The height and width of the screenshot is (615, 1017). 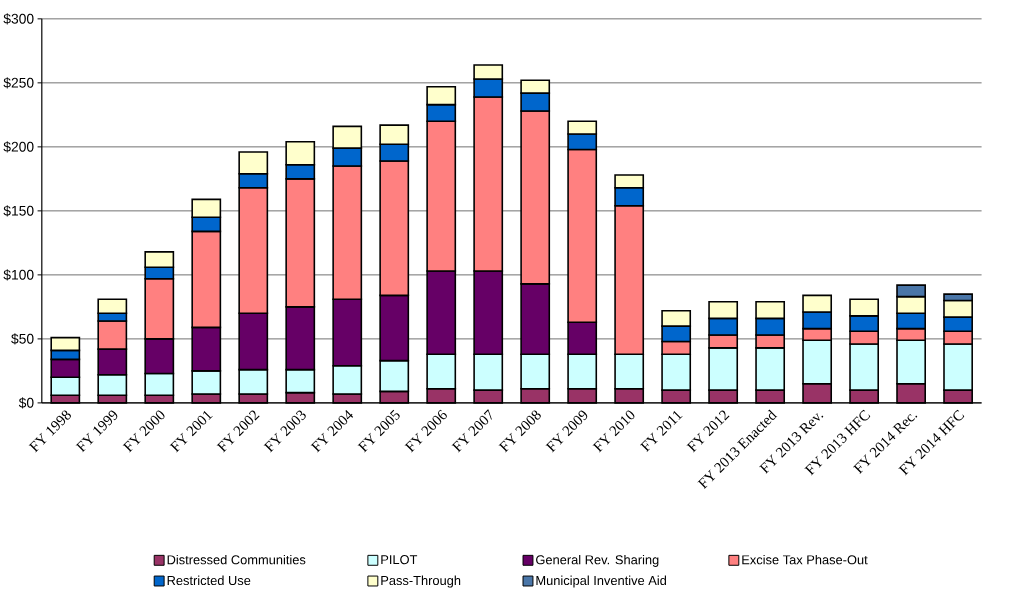 What do you see at coordinates (661, 431) in the screenshot?
I see `x-tick-label: FY 2011` at bounding box center [661, 431].